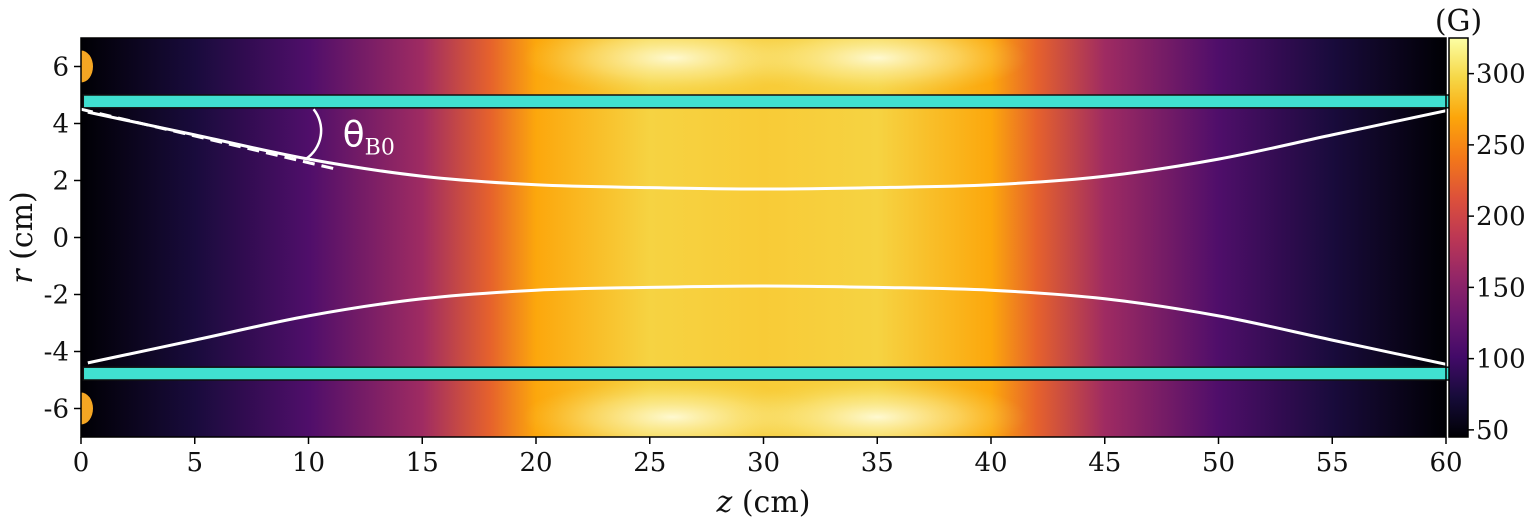  What do you see at coordinates (1458, 21) in the screenshot?
I see `colorbar-label: (G)` at bounding box center [1458, 21].